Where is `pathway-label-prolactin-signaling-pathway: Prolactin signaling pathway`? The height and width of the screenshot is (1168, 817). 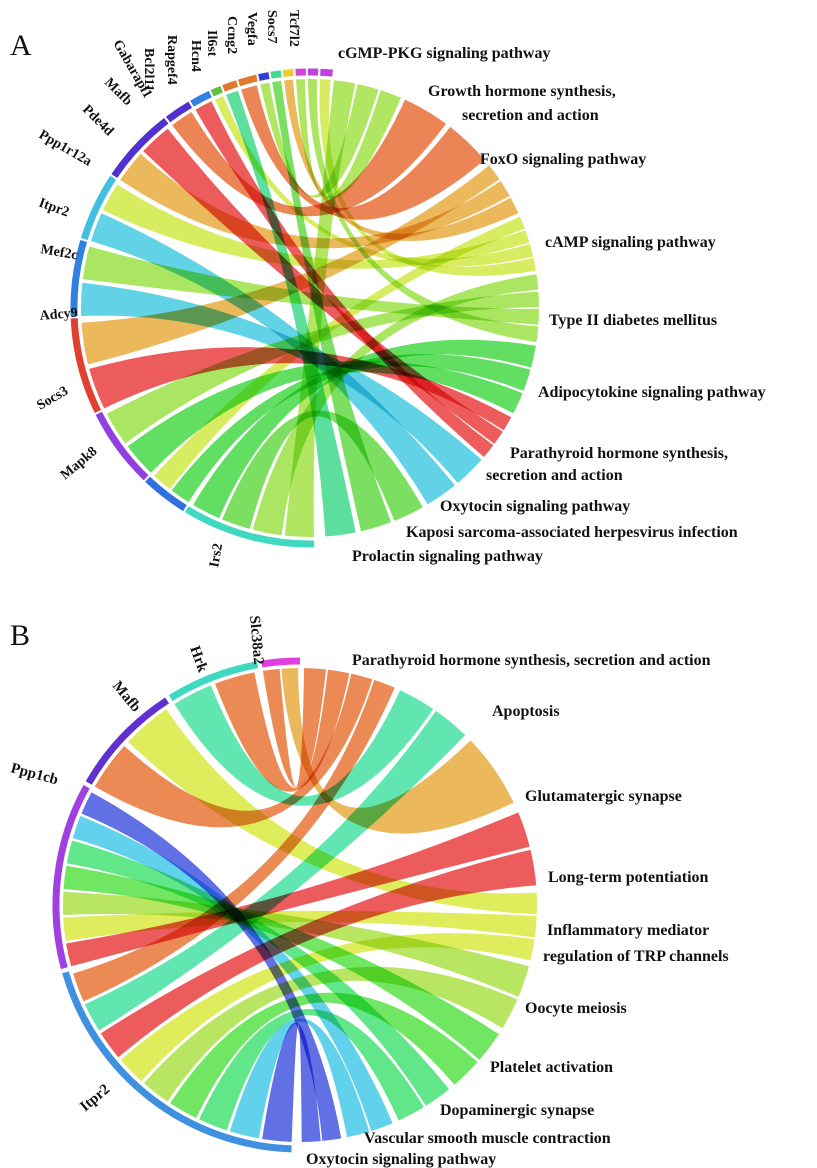 pathway-label-prolactin-signaling-pathway: Prolactin signaling pathway is located at coordinates (447, 556).